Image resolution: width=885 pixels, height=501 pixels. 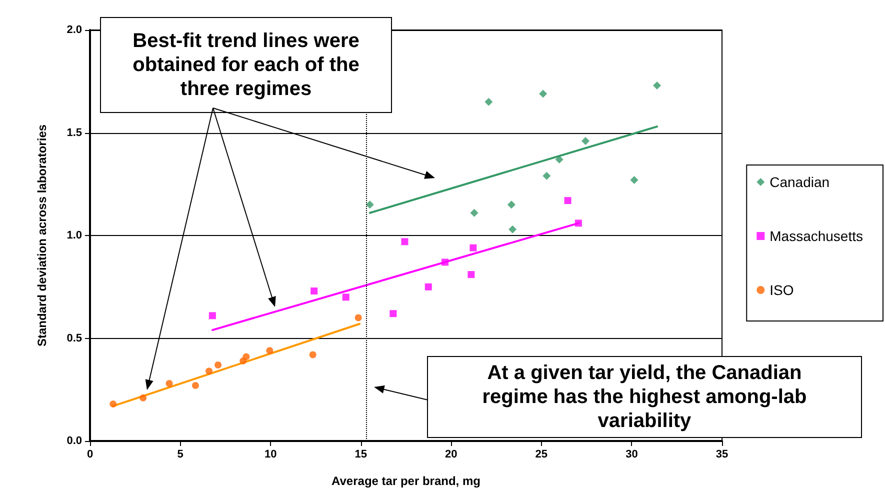 What do you see at coordinates (42, 235) in the screenshot?
I see `y-axis-title: Standard deviation across laboratories` at bounding box center [42, 235].